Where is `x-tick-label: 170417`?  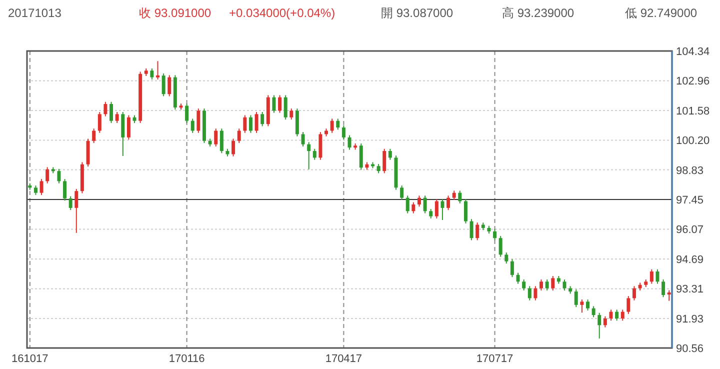
x-tick-label: 170417 is located at coordinates (343, 359).